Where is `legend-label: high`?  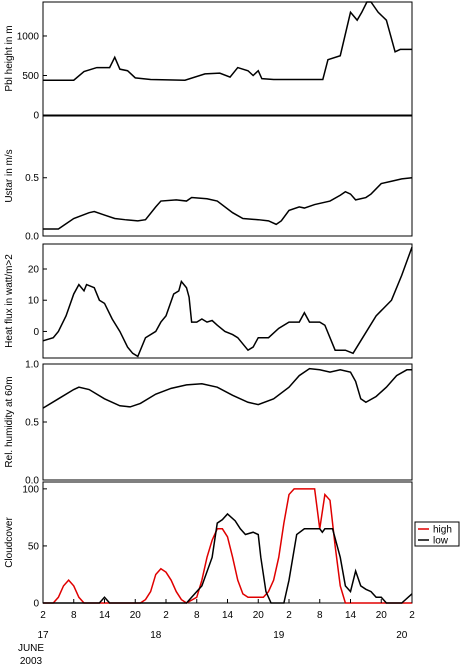 legend-label: high is located at coordinates (442, 530).